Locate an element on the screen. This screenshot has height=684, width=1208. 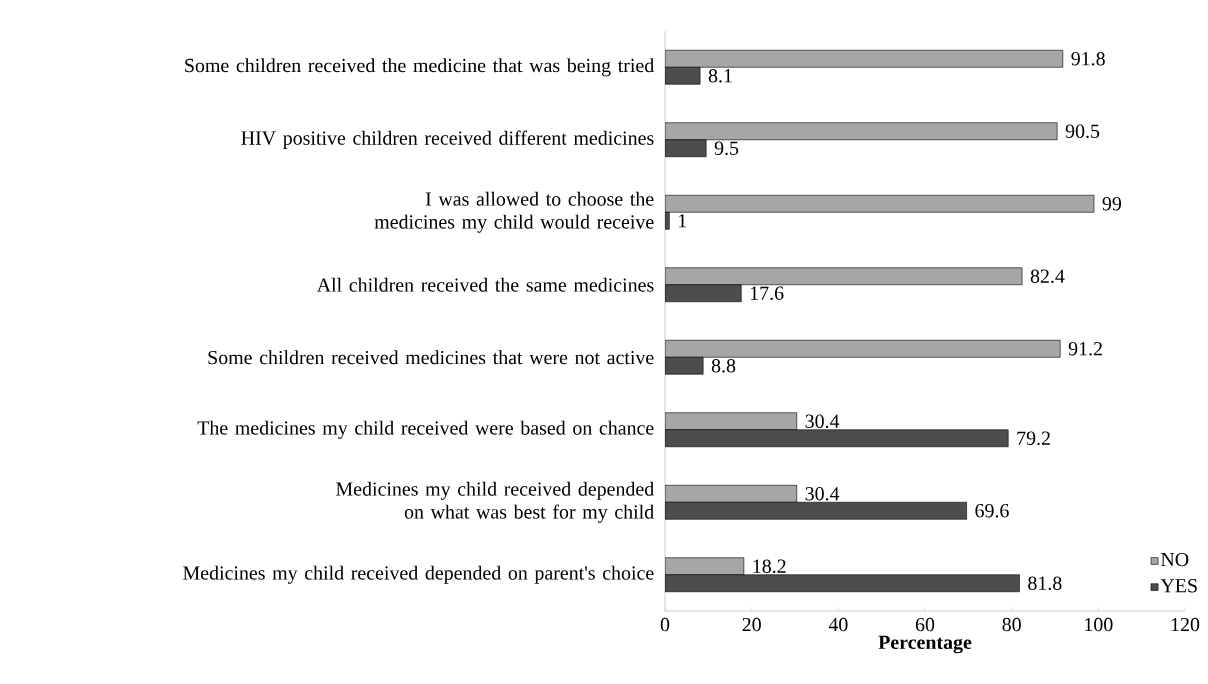
y-tick-label: All children received the same medicines is located at coordinates (485, 284).